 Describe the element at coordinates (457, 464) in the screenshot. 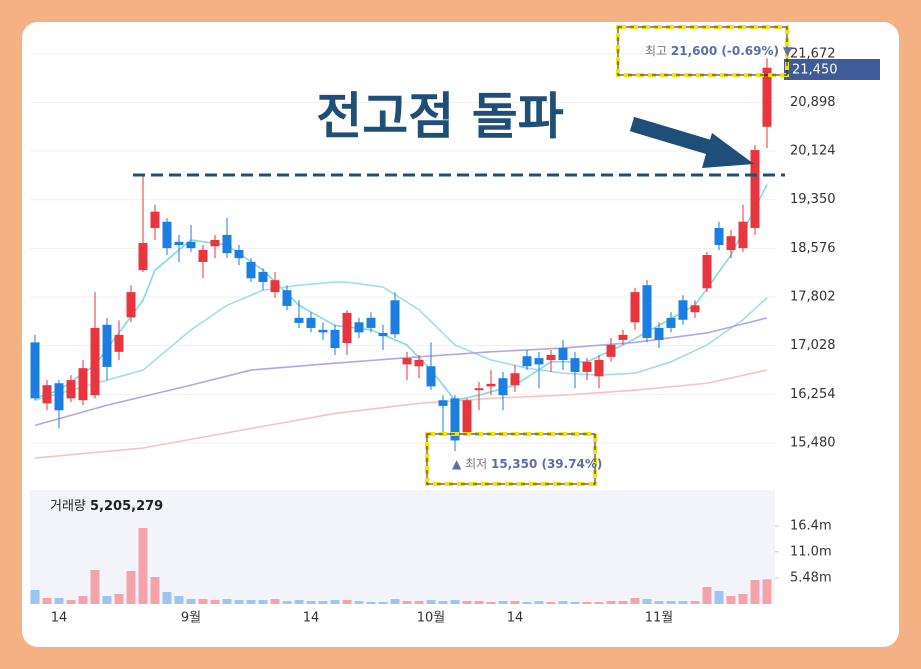

I see `low-marker-arrow: ▲` at that location.